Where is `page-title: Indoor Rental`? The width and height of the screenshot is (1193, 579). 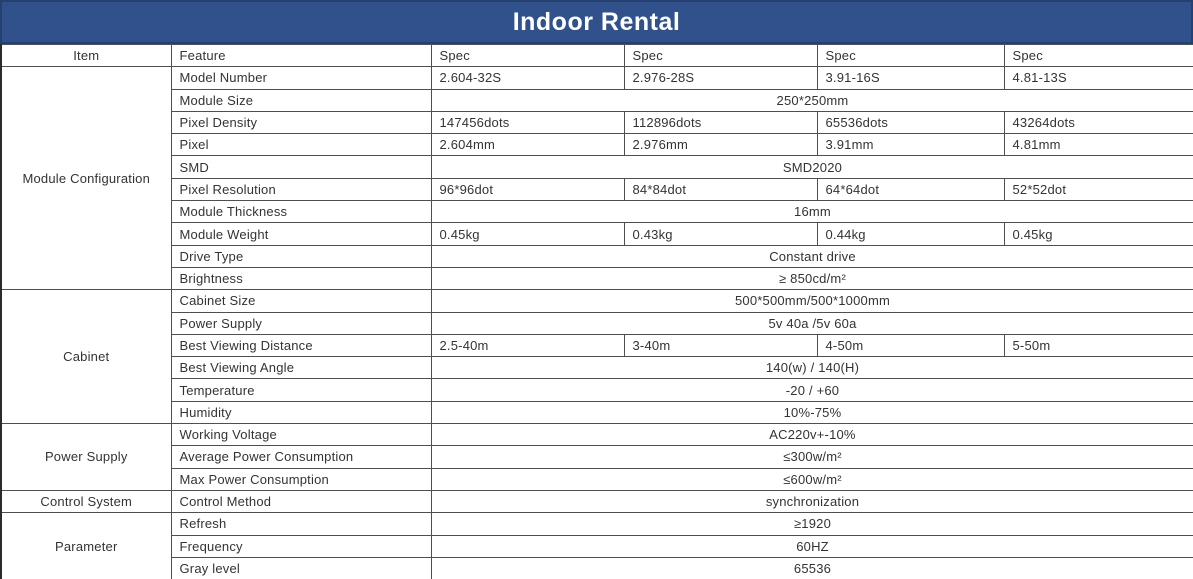 page-title: Indoor Rental is located at coordinates (596, 21).